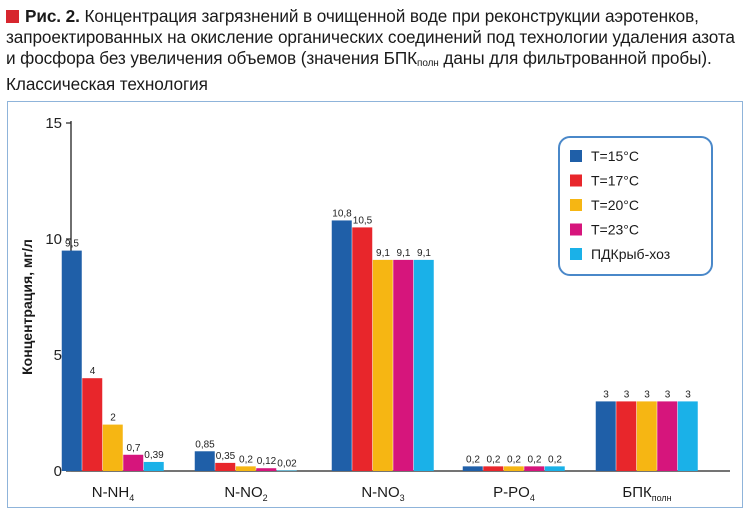 This screenshot has height=515, width=750. I want to click on x-category-label: P-PO4, so click(514, 493).